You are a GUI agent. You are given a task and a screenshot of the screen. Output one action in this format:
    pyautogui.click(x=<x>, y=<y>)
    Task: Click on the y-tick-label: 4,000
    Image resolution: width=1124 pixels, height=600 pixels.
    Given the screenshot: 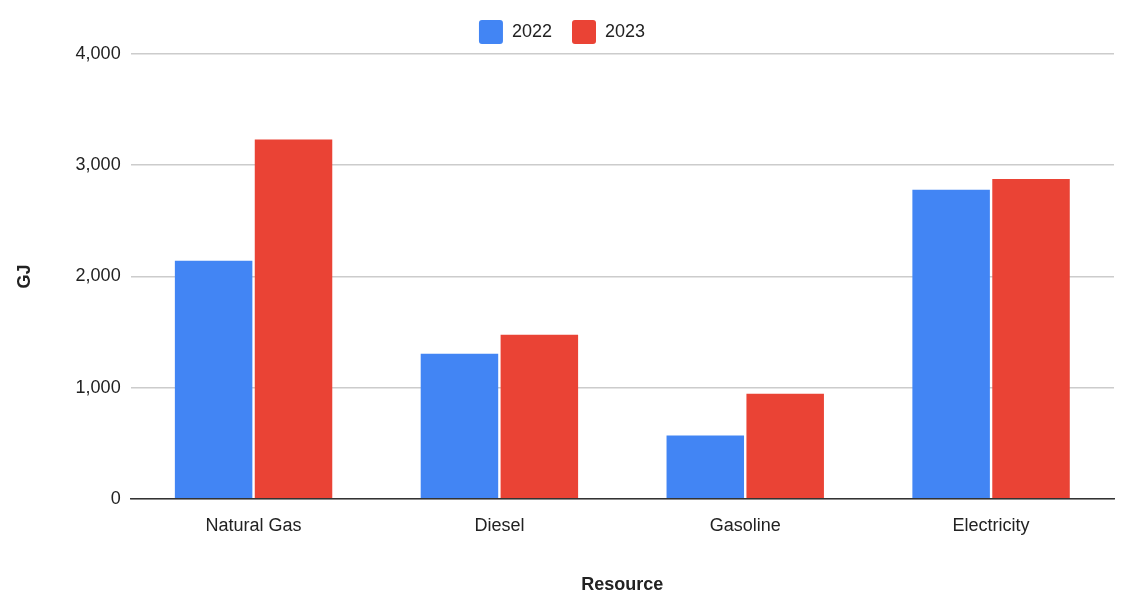 What is the action you would take?
    pyautogui.click(x=98, y=52)
    